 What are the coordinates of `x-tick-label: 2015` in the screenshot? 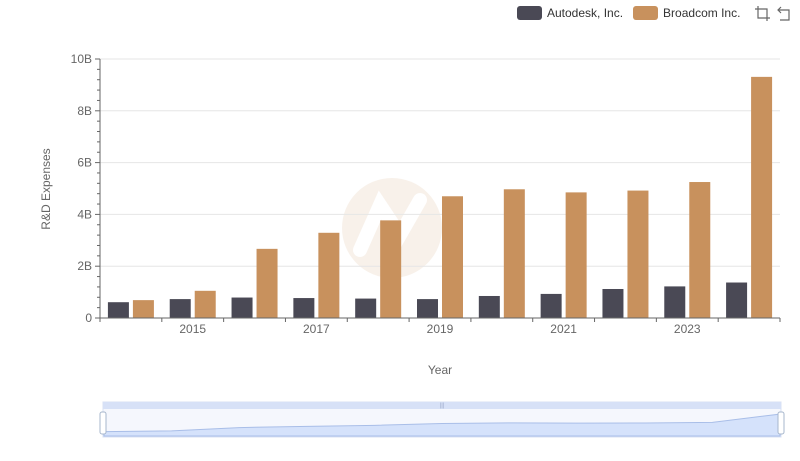 It's located at (192, 329).